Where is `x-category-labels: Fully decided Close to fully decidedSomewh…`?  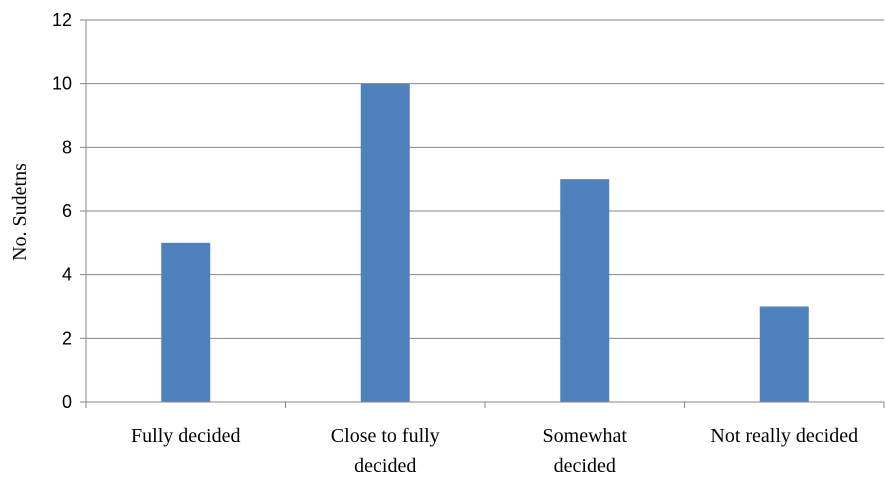
x-category-labels: Fully decided Close to fully decidedSomewh… is located at coordinates (494, 451).